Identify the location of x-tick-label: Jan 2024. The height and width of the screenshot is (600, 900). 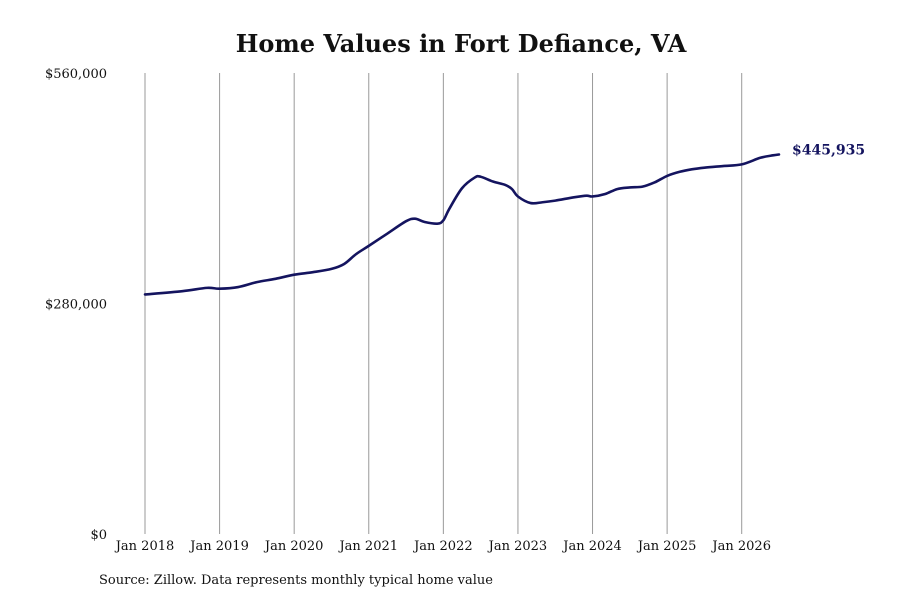
(591, 546).